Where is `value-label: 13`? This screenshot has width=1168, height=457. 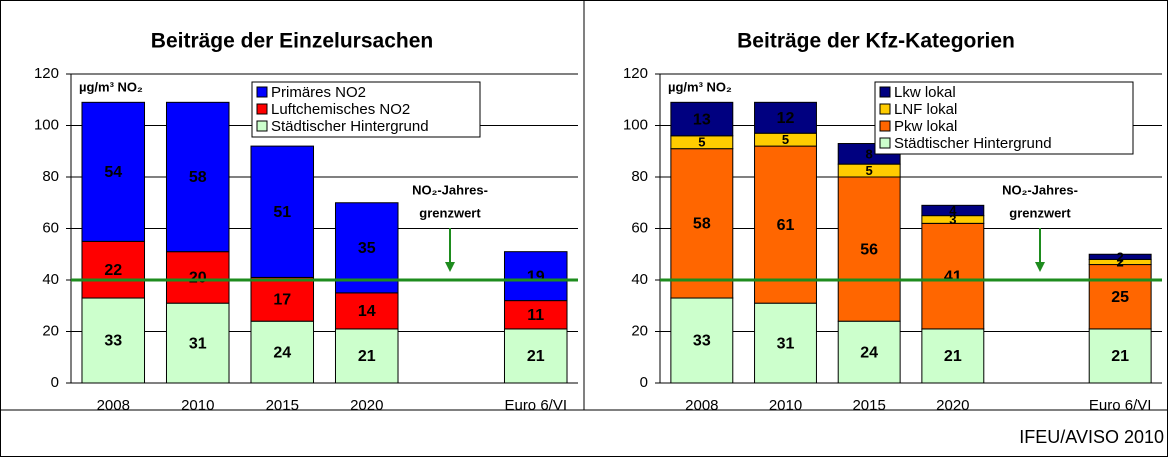
value-label: 13 is located at coordinates (702, 119).